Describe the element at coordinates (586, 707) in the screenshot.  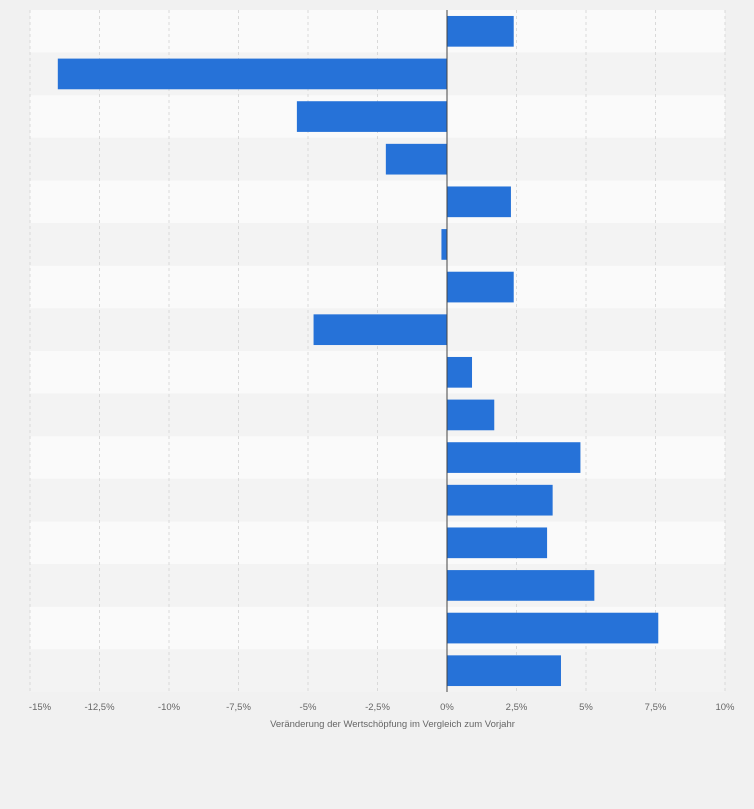
I see `x-tick-label: 5%` at that location.